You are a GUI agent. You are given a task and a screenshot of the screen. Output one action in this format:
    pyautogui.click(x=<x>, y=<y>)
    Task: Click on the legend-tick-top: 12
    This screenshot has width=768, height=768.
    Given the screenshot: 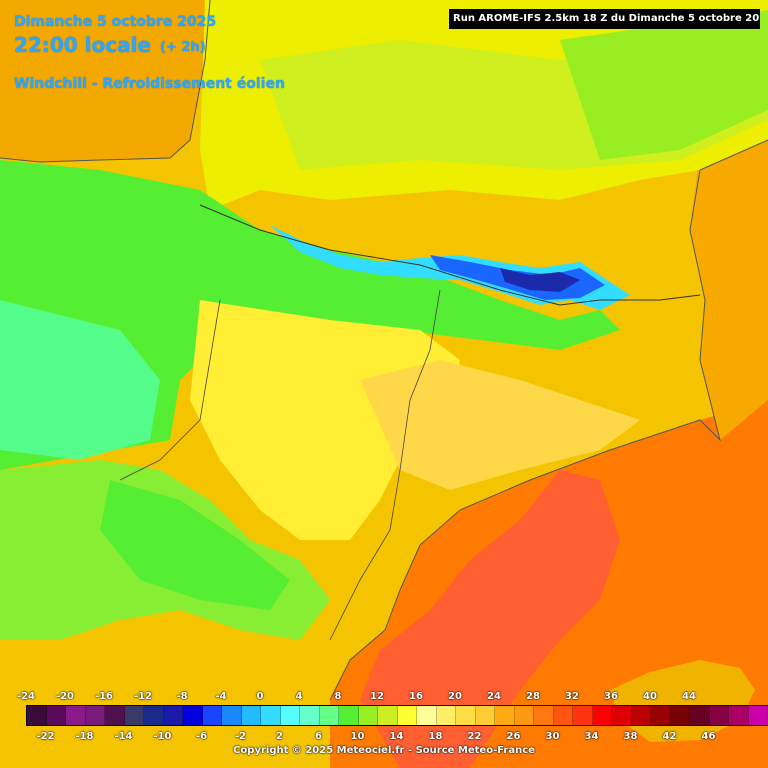 What is the action you would take?
    pyautogui.click(x=377, y=696)
    